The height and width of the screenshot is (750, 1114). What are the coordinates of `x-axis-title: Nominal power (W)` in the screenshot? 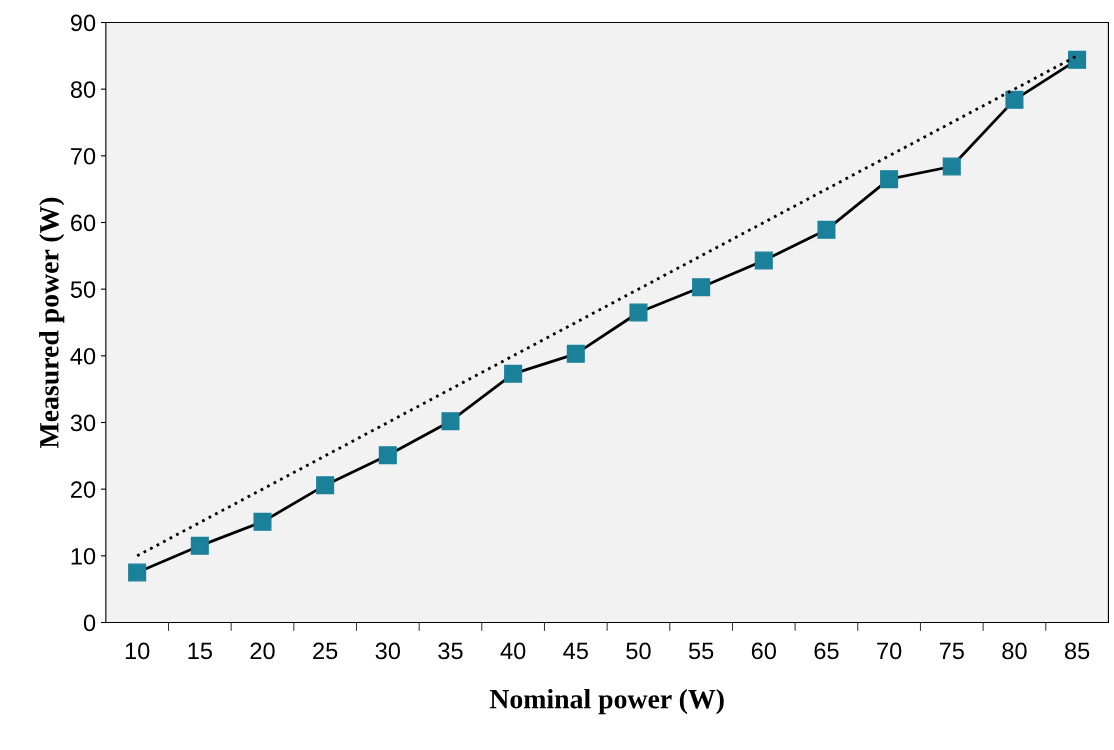 It's located at (606, 701).